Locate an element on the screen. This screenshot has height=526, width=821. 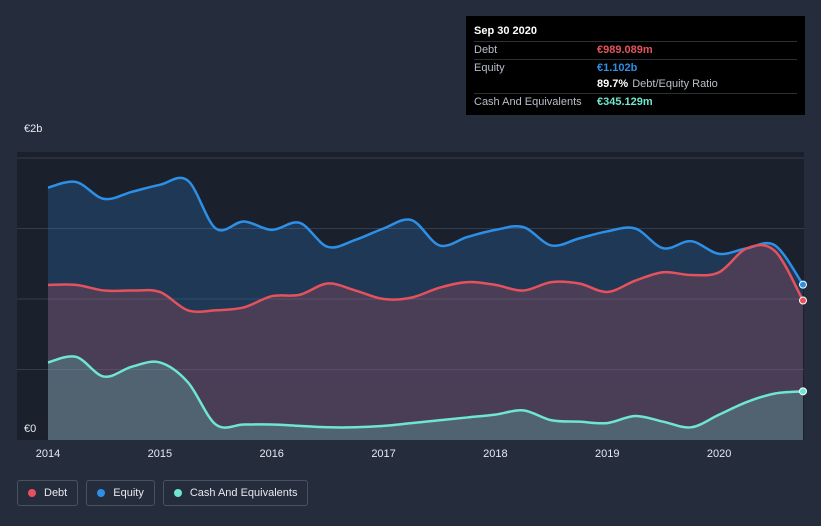
debt-end-marker is located at coordinates (803, 300).